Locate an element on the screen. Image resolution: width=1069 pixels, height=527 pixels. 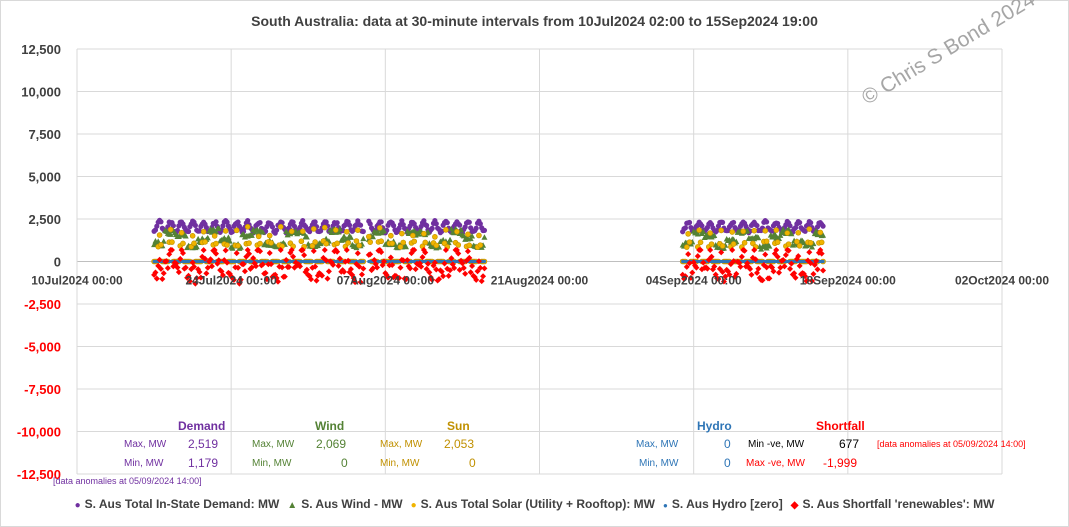
y-tick-label: 7,500 is located at coordinates (44, 134).